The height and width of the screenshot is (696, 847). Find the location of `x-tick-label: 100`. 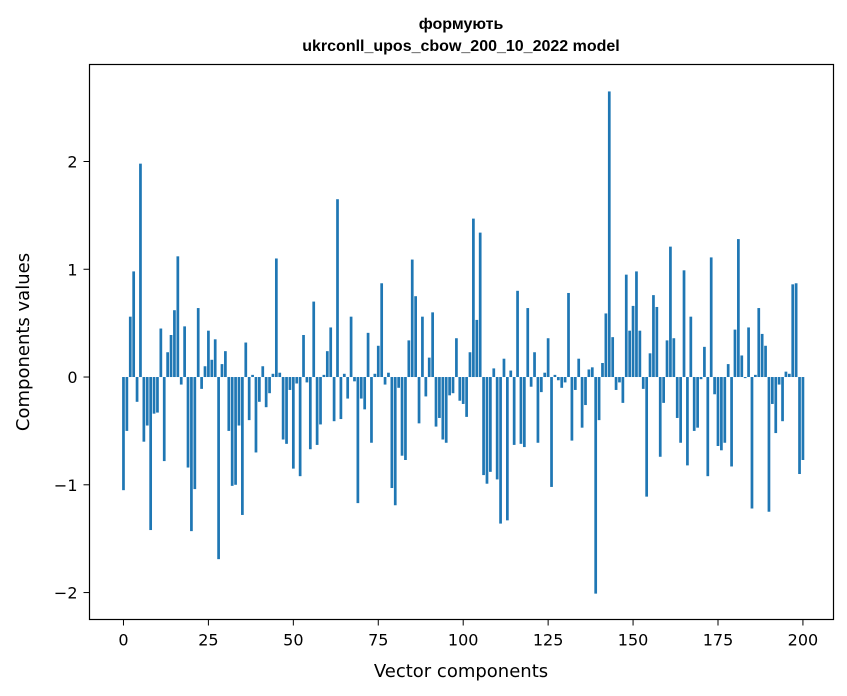

x-tick-label: 100 is located at coordinates (463, 640).